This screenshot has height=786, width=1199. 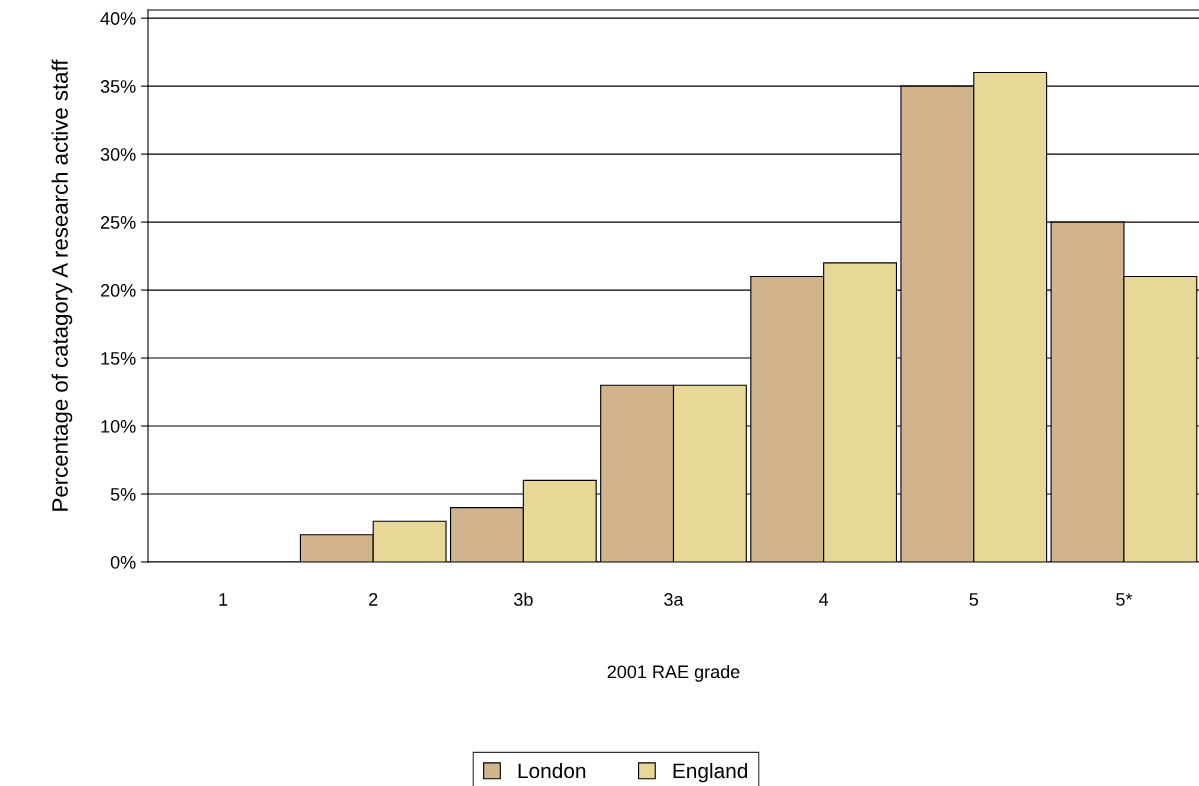 I want to click on legend-label: England, so click(x=710, y=772).